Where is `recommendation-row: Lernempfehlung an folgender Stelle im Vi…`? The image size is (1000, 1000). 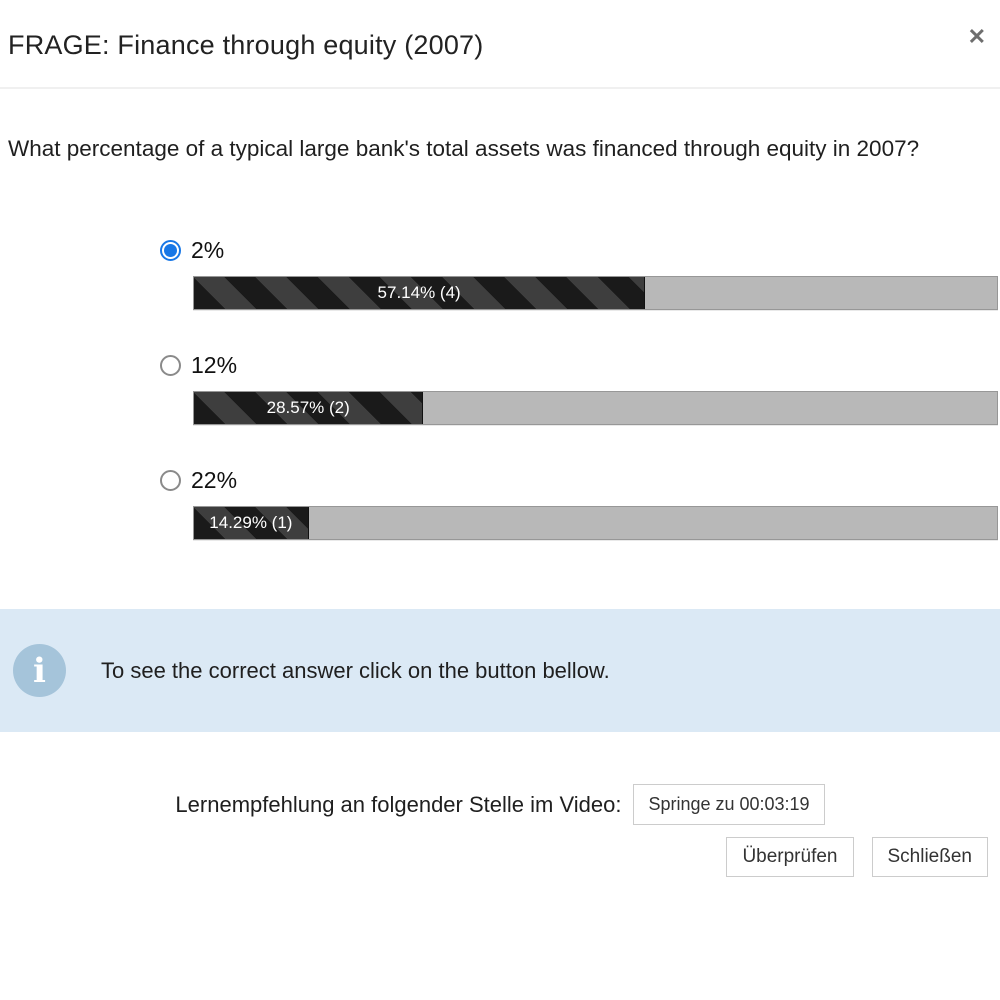
recommendation-row: Lernempfehlung an folgender Stelle im Vi… is located at coordinates (500, 804).